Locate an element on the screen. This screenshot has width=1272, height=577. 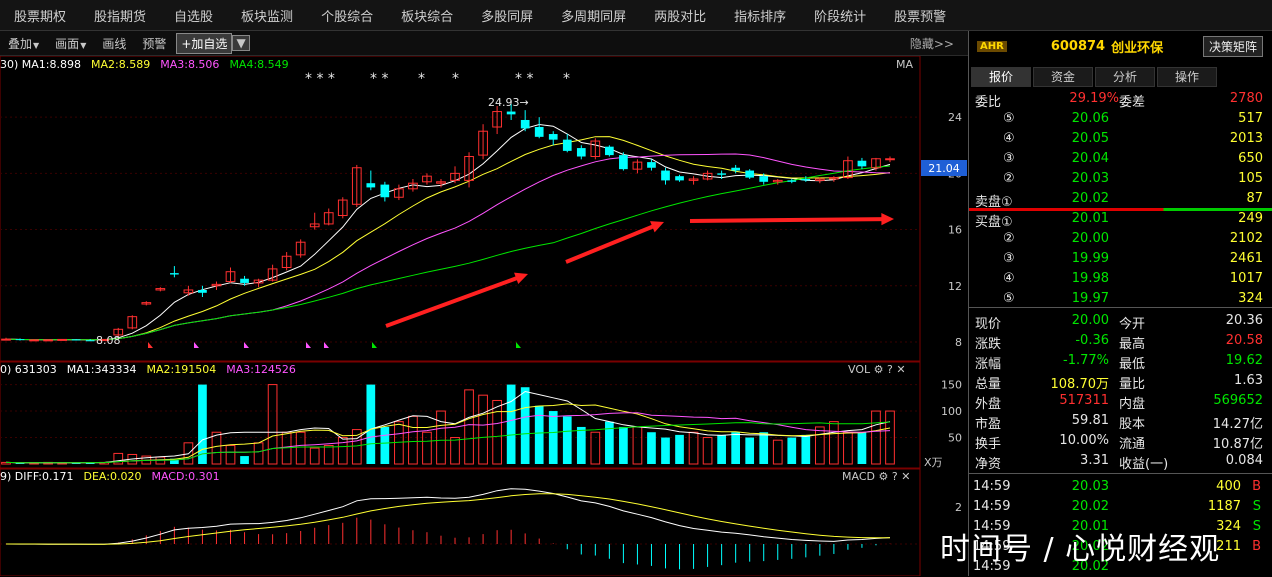
stat-row: 涨幅 -1.77% 最低 19.62 is located at coordinates (1119, 361).